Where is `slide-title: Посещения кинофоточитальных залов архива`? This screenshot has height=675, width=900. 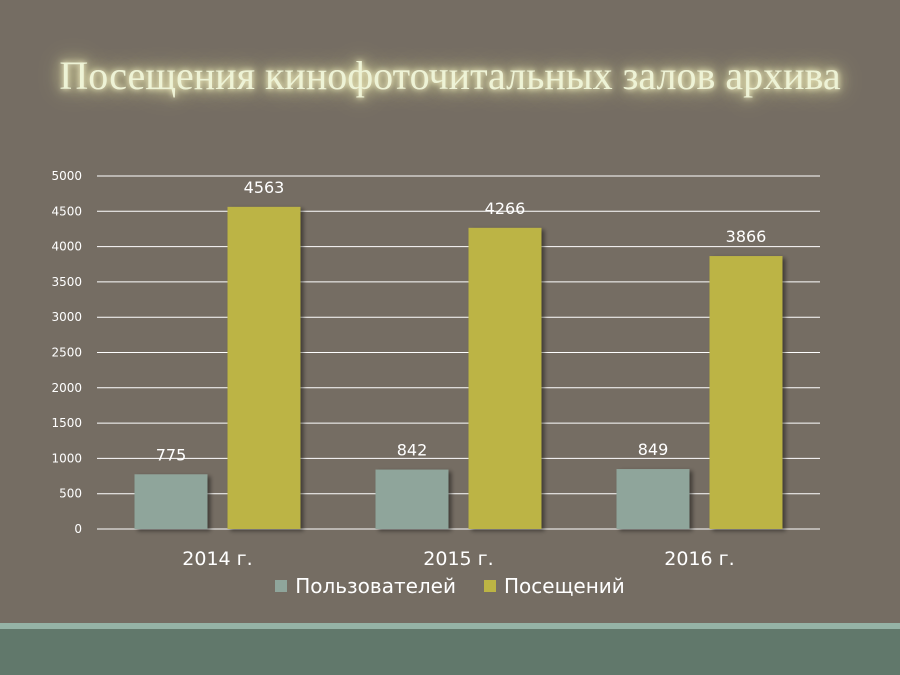
slide-title: Посещения кинофоточитальных залов архива is located at coordinates (450, 75).